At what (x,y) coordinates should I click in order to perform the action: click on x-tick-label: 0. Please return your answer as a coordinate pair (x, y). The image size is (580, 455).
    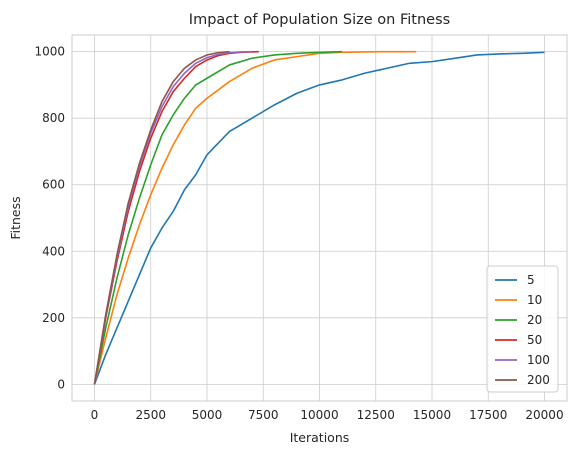
    Looking at the image, I should click on (95, 415).